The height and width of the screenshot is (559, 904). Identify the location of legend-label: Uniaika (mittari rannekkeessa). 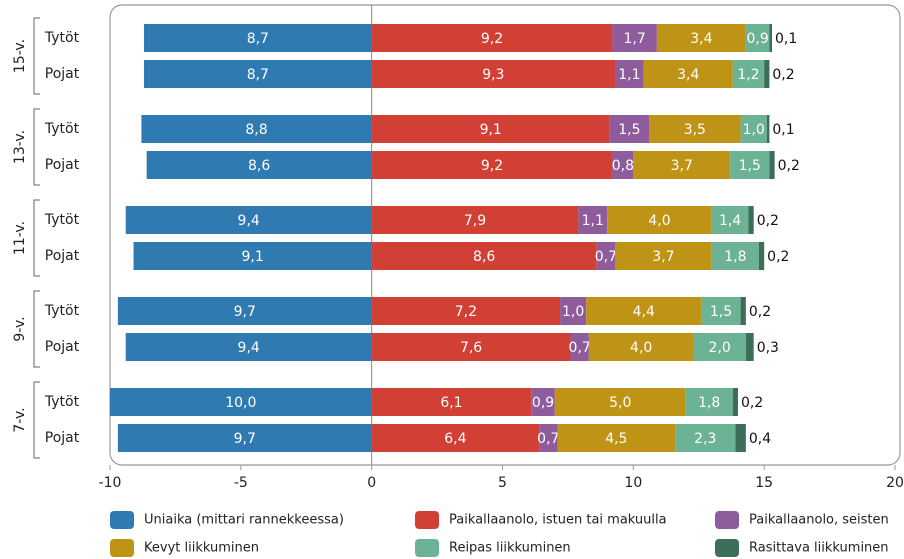
(244, 520).